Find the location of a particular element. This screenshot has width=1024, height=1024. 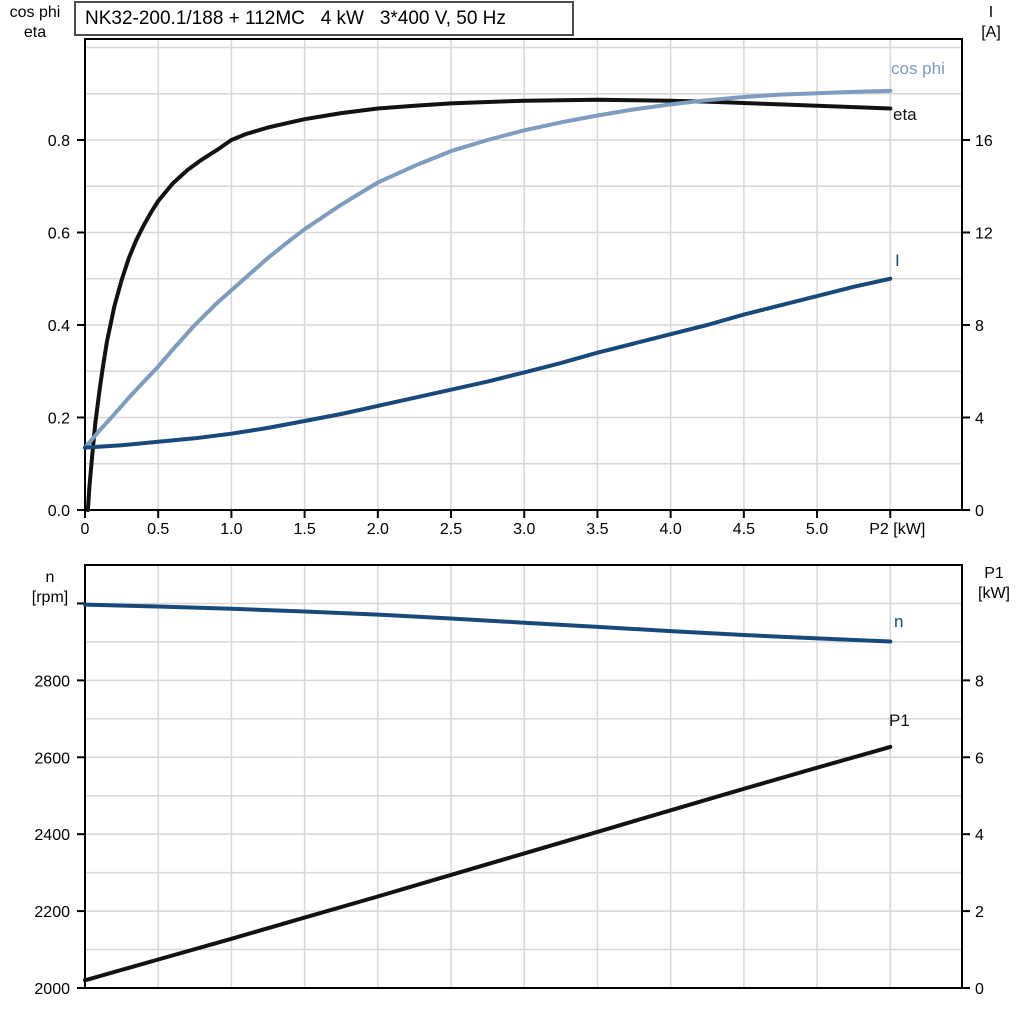

eta-curve-label: eta is located at coordinates (905, 114).